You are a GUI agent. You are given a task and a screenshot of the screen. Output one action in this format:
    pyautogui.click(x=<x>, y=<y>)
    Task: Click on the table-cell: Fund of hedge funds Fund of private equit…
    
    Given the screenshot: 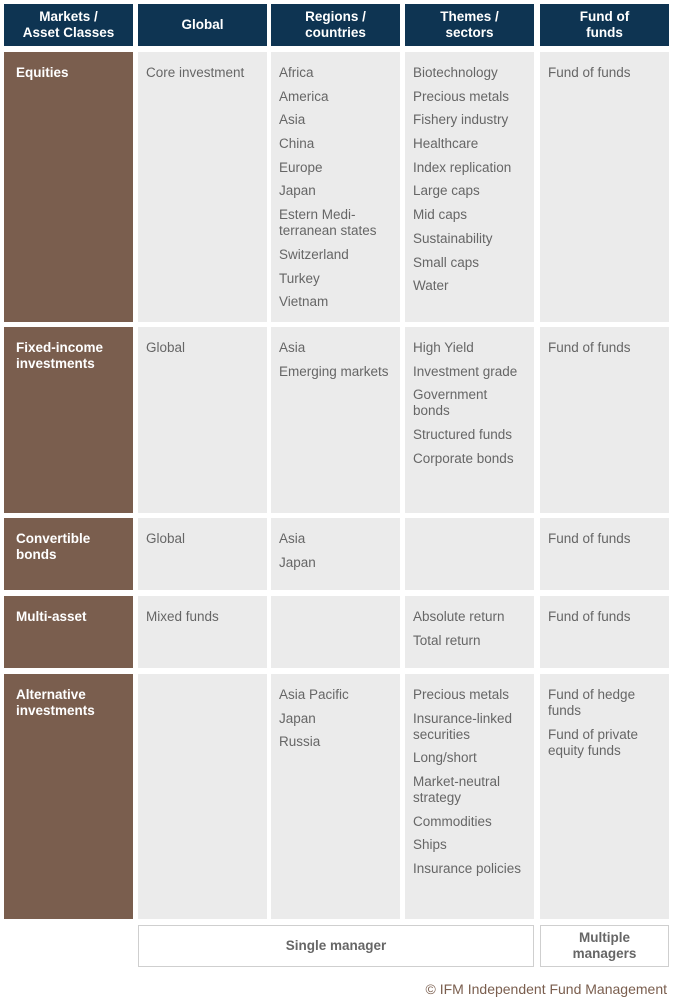 What is the action you would take?
    pyautogui.click(x=604, y=796)
    